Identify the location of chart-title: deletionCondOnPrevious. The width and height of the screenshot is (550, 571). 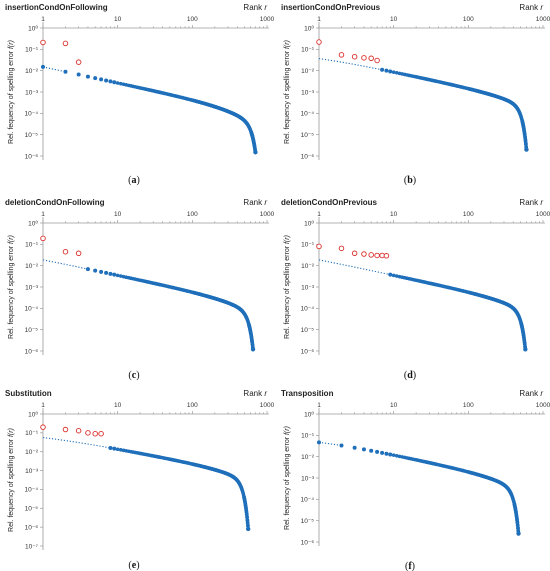
(329, 202).